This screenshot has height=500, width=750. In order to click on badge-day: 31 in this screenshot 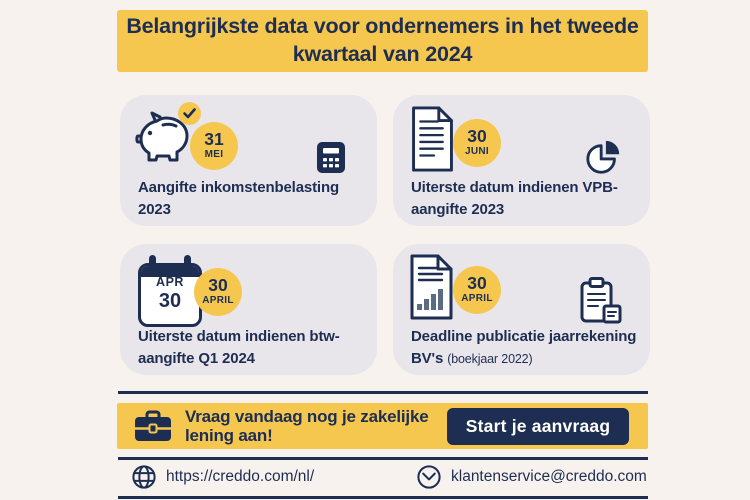, I will do `click(214, 139)`.